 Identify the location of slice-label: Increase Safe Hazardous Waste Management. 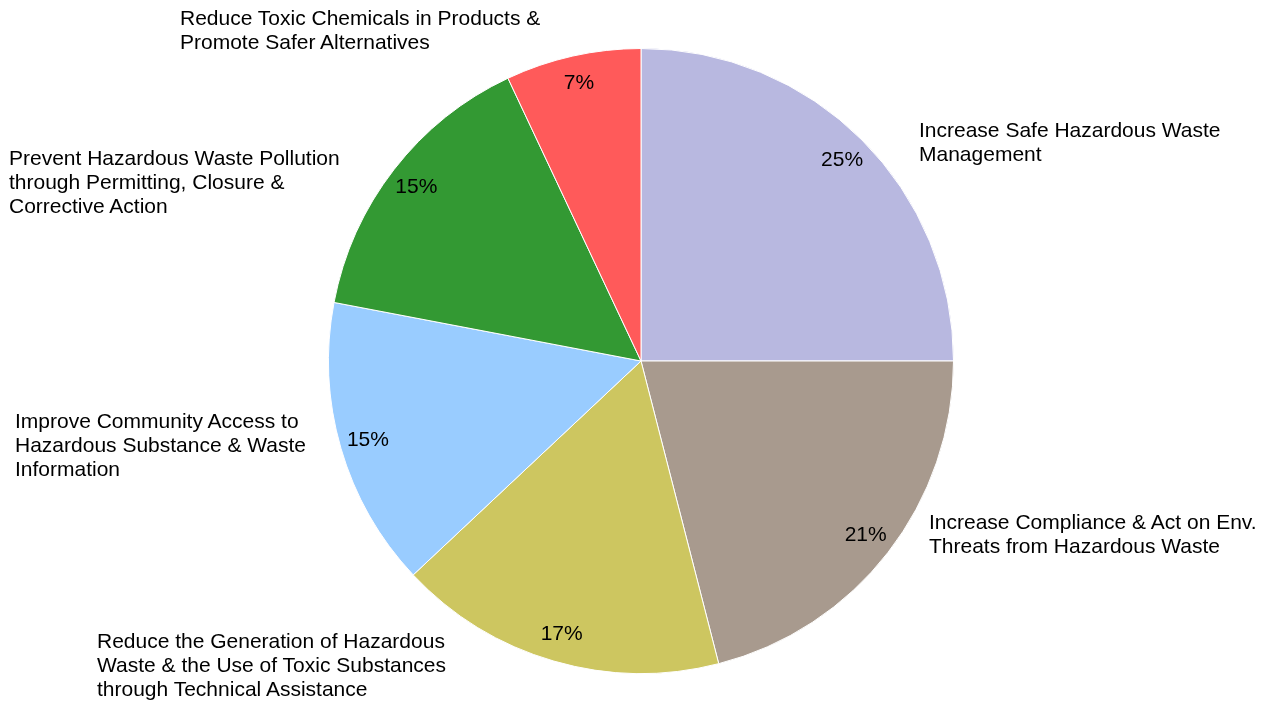
(1070, 142).